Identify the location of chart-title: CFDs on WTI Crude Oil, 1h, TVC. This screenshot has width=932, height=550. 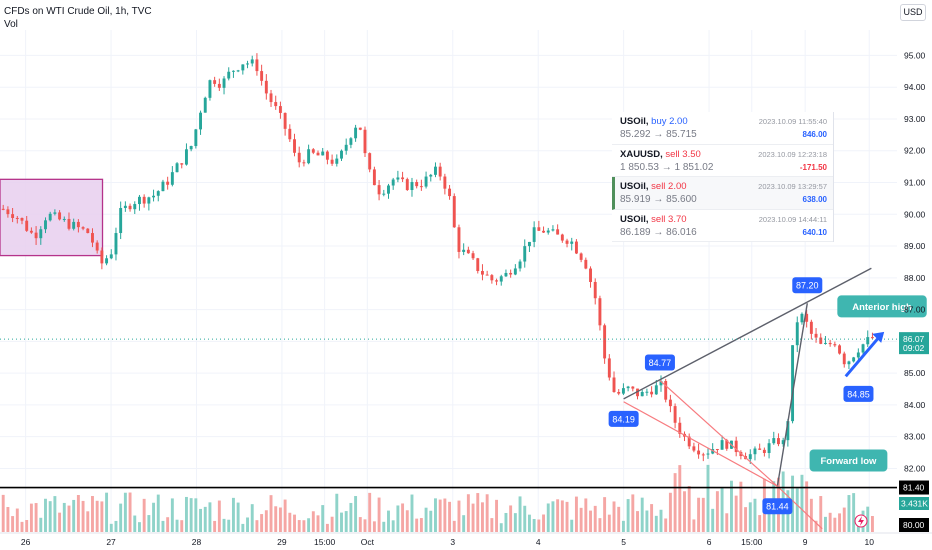
(78, 11).